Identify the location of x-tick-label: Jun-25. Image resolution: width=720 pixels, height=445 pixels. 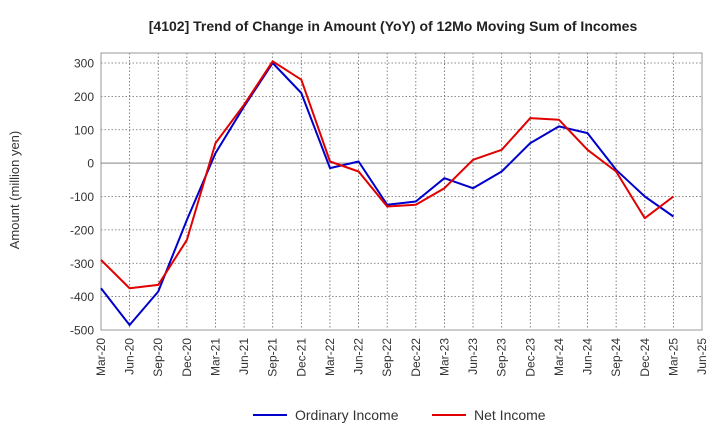
(702, 356).